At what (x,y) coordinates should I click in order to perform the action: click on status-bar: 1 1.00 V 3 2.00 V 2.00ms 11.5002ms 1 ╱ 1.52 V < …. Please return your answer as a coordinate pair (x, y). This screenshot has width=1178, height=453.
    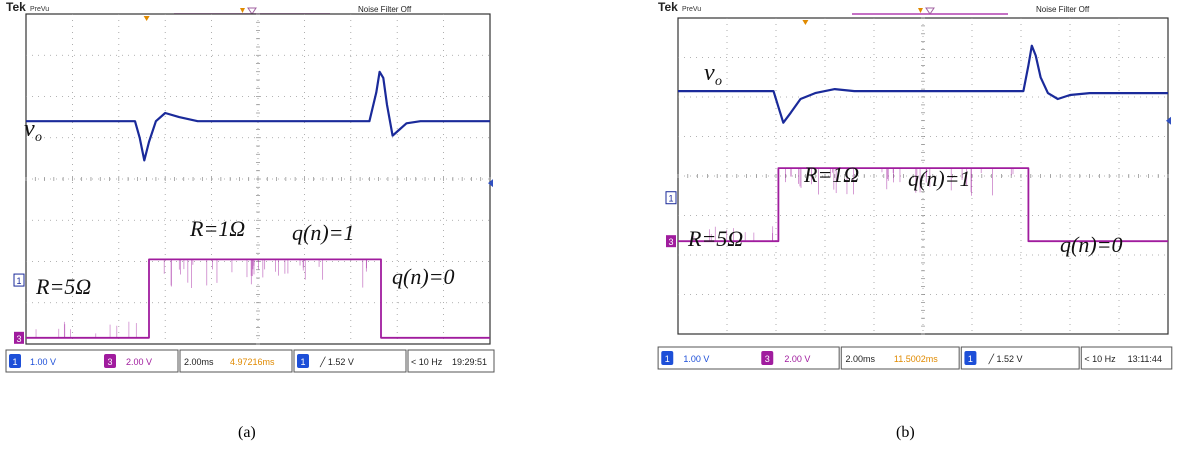
    Looking at the image, I should click on (915, 358).